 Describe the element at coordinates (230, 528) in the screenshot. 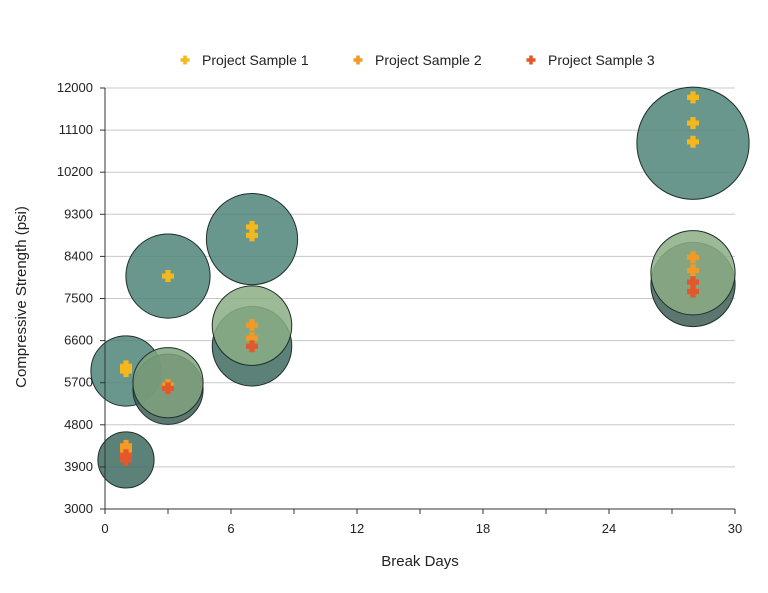

I see `x-tick-label: 6` at that location.